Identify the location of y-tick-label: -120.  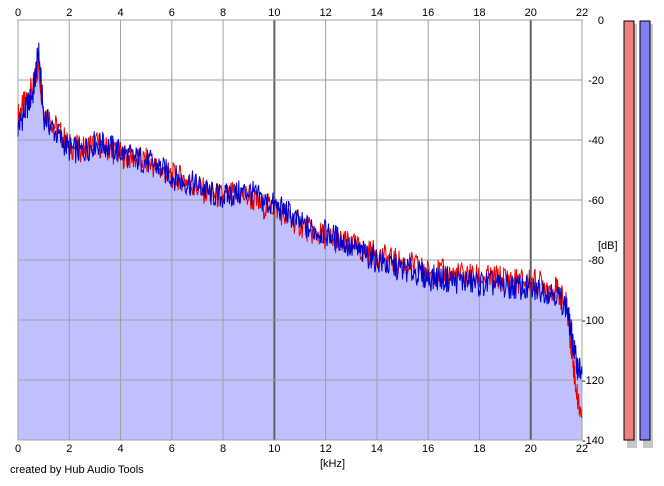
(593, 381).